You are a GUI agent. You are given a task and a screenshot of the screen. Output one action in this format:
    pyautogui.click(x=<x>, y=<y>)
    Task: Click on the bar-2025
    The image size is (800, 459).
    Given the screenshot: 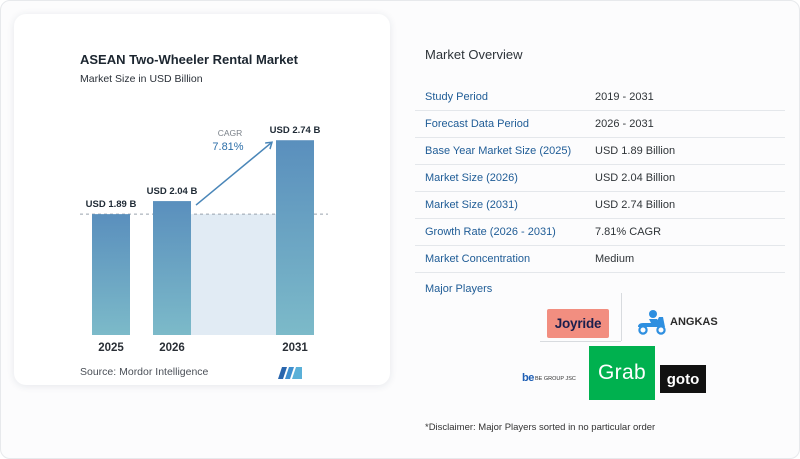 What is the action you would take?
    pyautogui.click(x=111, y=274)
    